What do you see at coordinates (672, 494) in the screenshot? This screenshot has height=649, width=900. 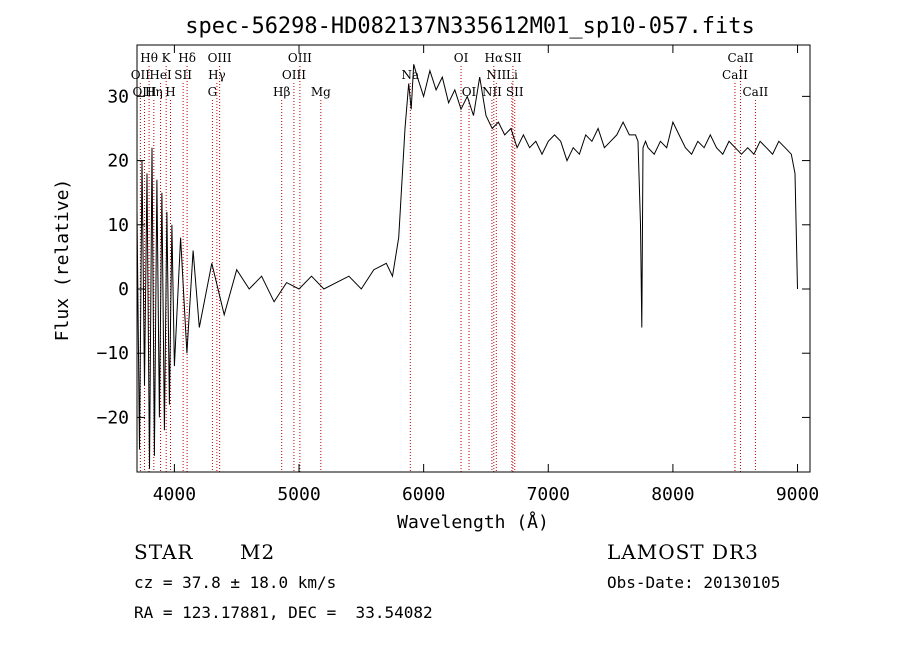 I see `x-tick-label: 8000` at bounding box center [672, 494].